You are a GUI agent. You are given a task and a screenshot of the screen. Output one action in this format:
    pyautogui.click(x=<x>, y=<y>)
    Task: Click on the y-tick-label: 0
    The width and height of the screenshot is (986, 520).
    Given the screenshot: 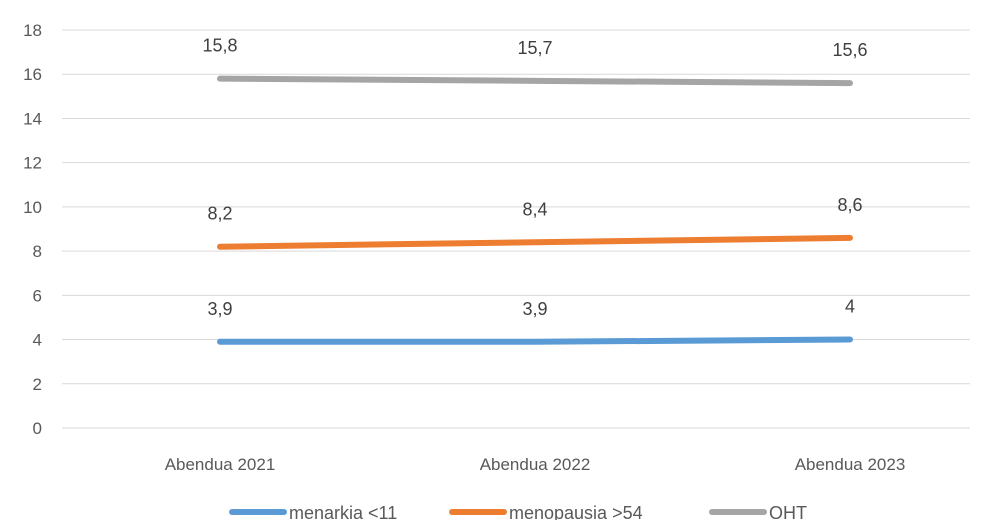 What is the action you would take?
    pyautogui.click(x=37, y=428)
    